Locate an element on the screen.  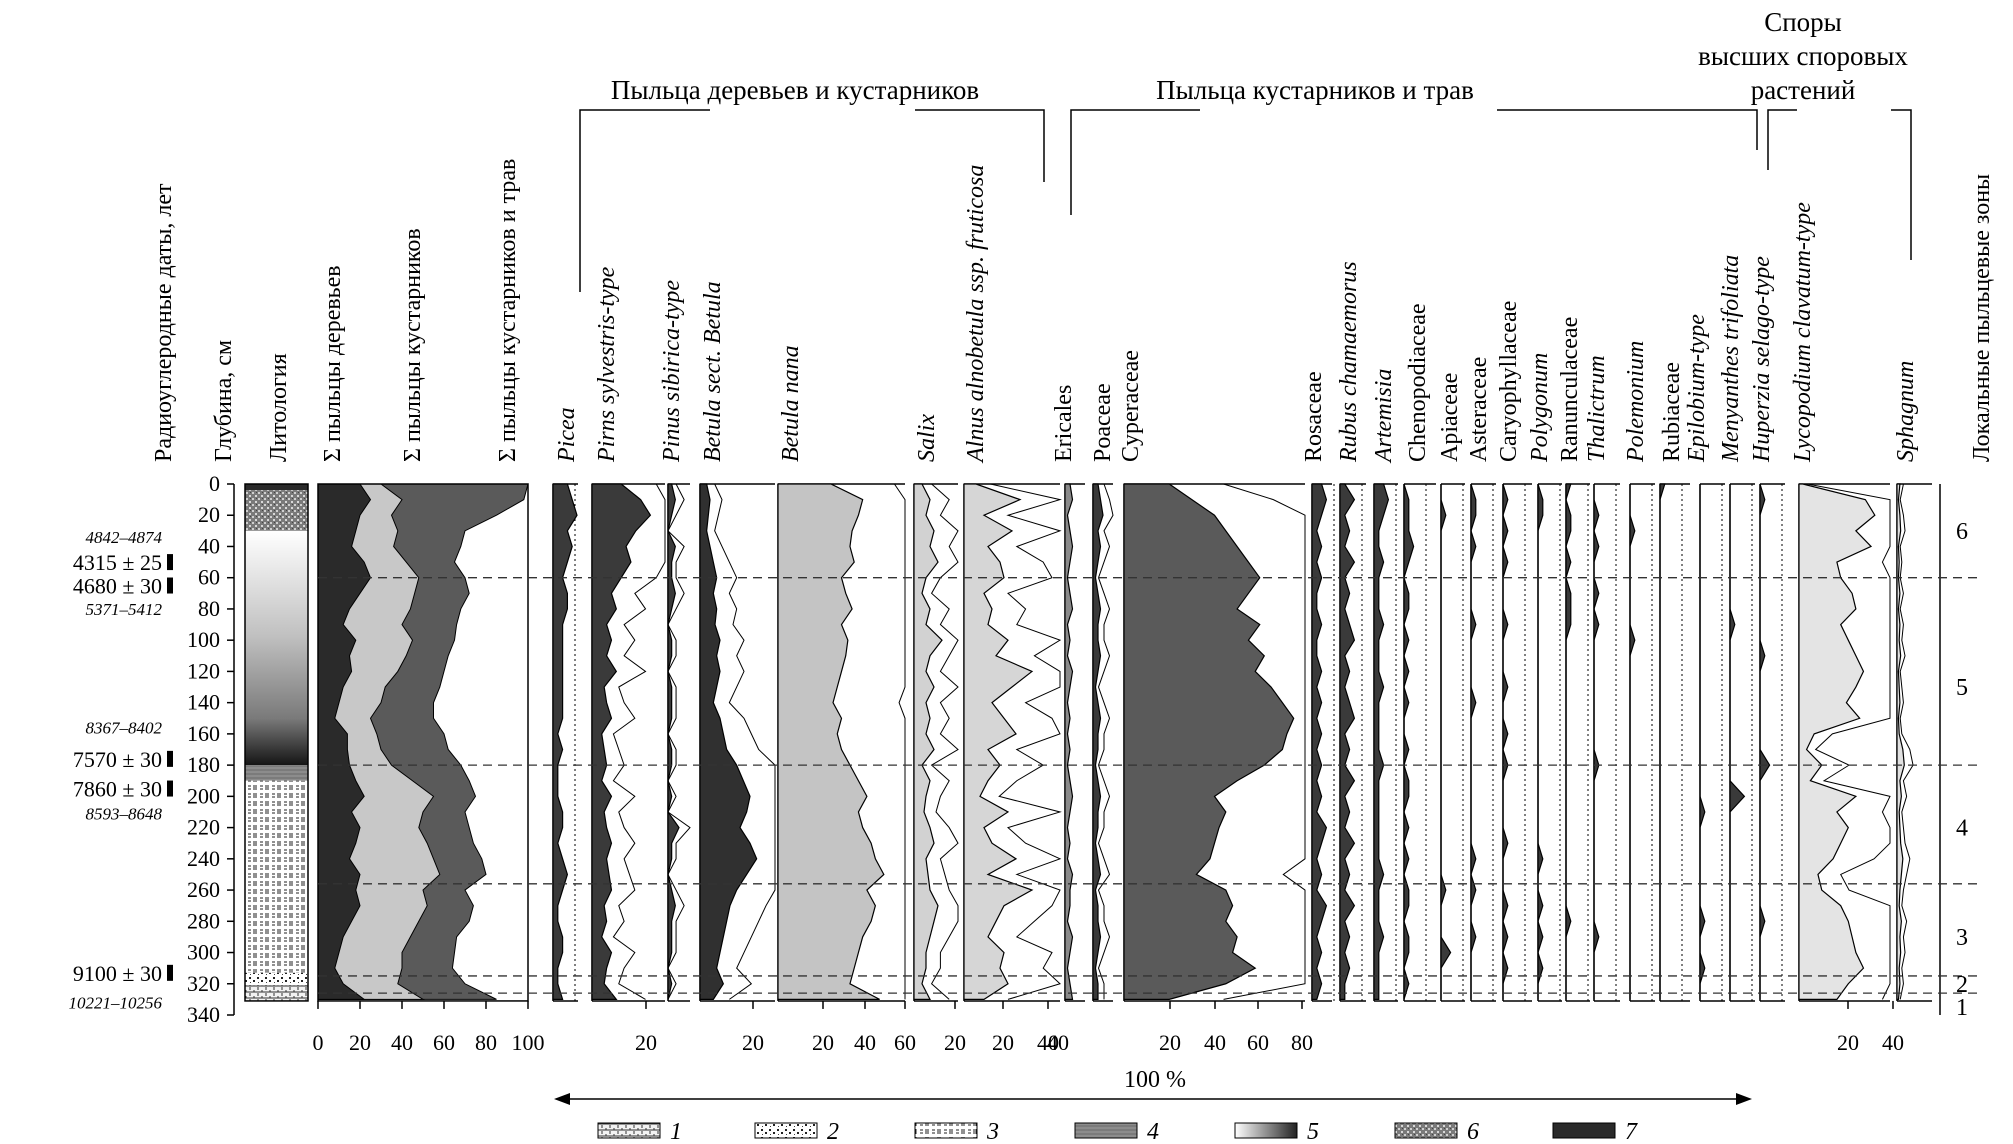
taxon-label: Menyanthes trifoliata is located at coordinates (1731, 359).